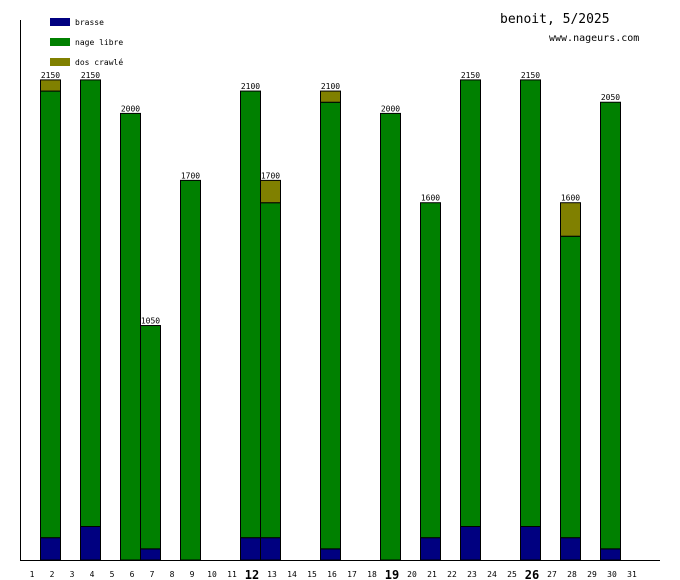 This screenshot has width=680, height=580. What do you see at coordinates (272, 574) in the screenshot?
I see `x-tick-label-13: 13` at bounding box center [272, 574].